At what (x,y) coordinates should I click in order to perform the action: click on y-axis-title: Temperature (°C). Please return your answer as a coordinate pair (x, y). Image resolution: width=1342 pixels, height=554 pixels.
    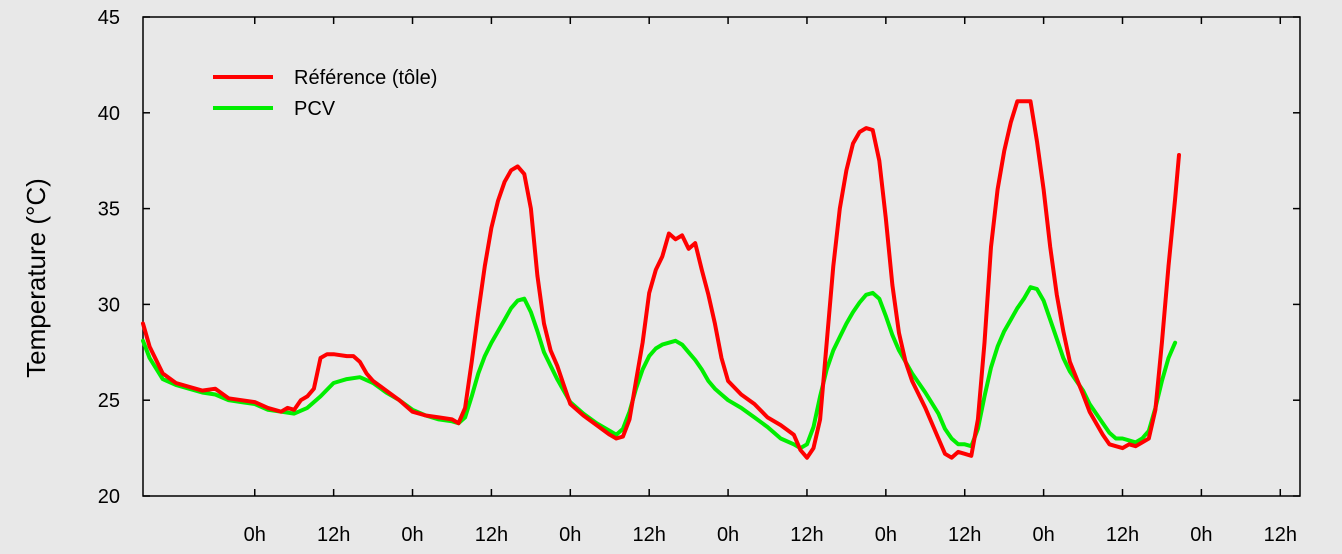
    Looking at the image, I should click on (36, 278).